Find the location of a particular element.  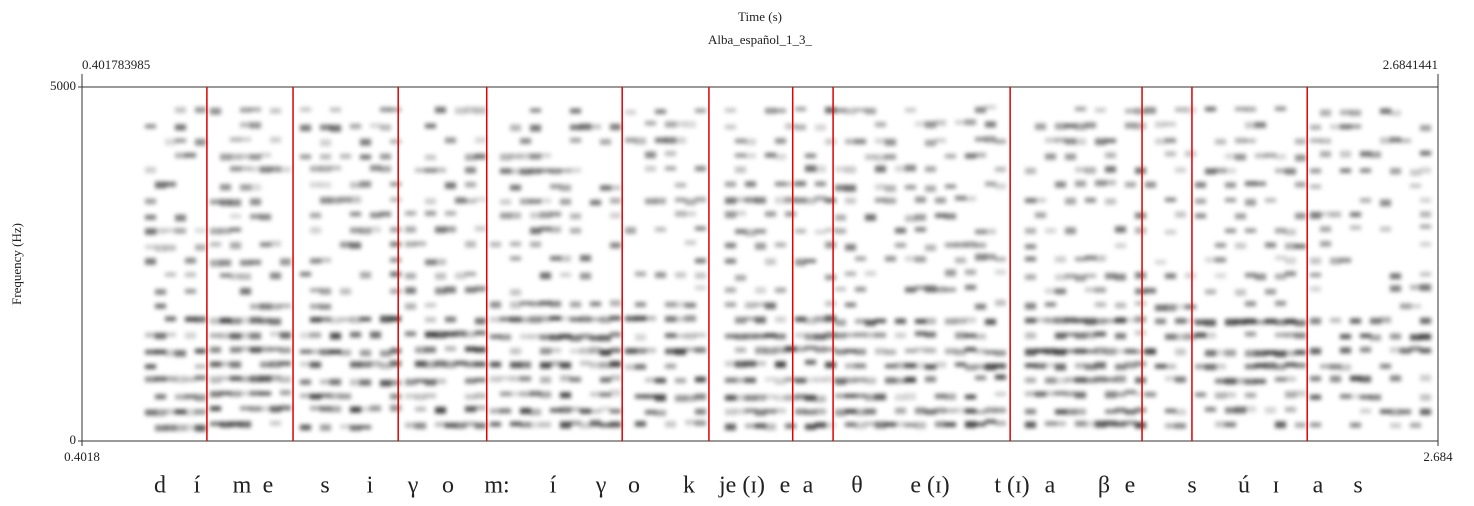

segment-label: m is located at coordinates (242, 486).